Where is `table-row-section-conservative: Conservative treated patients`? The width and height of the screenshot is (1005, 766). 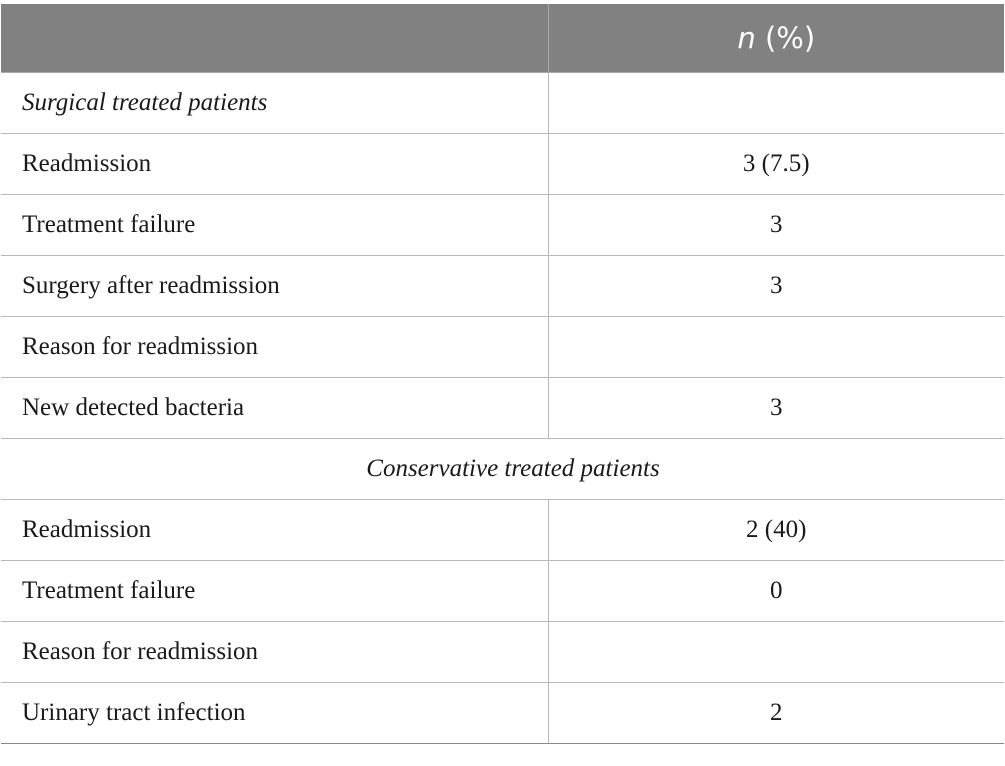 table-row-section-conservative: Conservative treated patients is located at coordinates (502, 469).